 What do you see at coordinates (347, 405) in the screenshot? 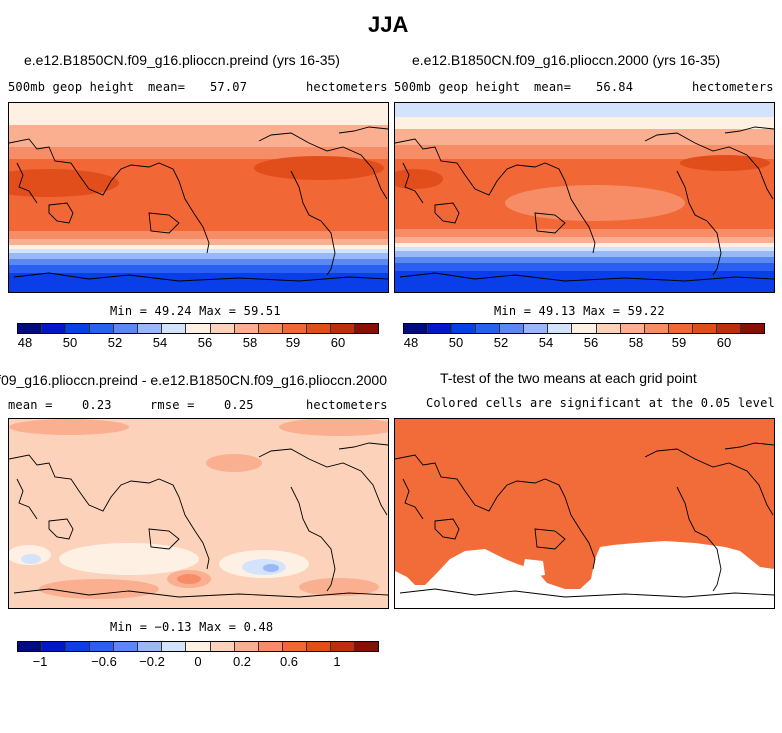
I see `panel3-units: hectometers` at bounding box center [347, 405].